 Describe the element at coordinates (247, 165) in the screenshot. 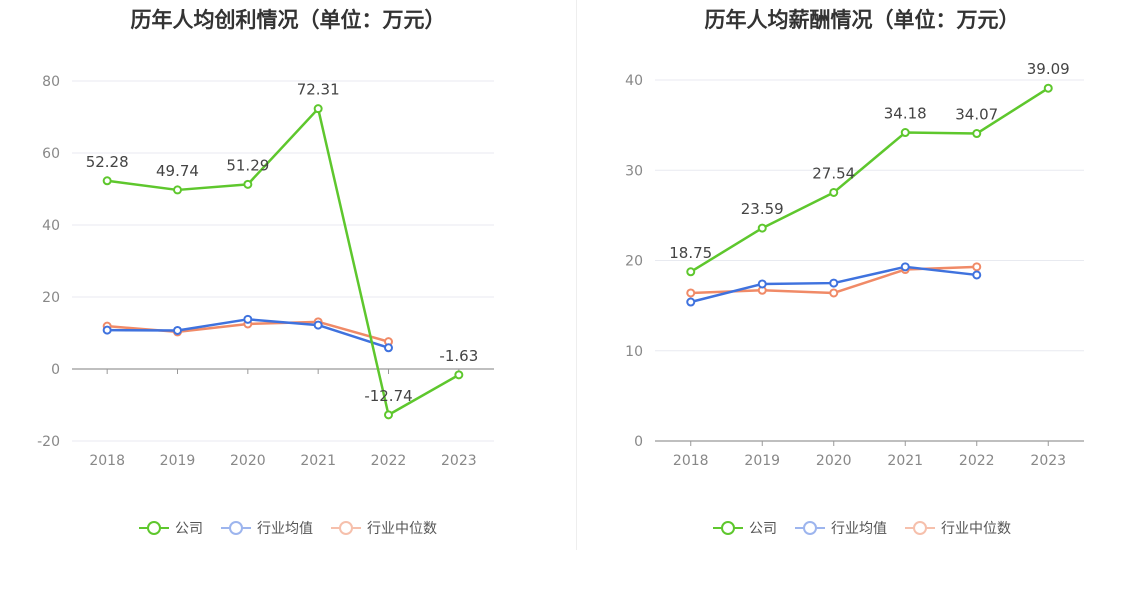

I see `data-label: 51.29` at that location.